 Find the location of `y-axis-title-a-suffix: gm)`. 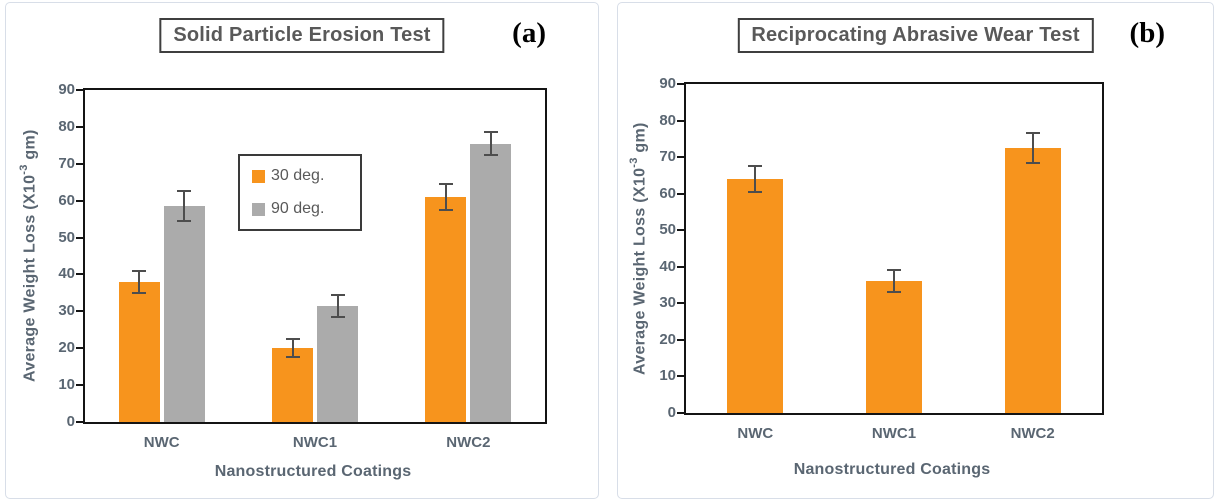

y-axis-title-a-suffix: gm) is located at coordinates (30, 147).